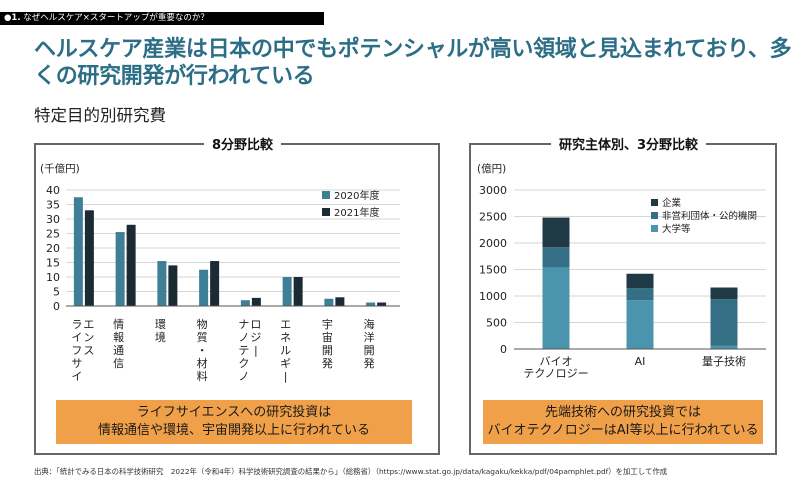  Describe the element at coordinates (12, 18) in the screenshot. I see `section-number: ●1.` at that location.